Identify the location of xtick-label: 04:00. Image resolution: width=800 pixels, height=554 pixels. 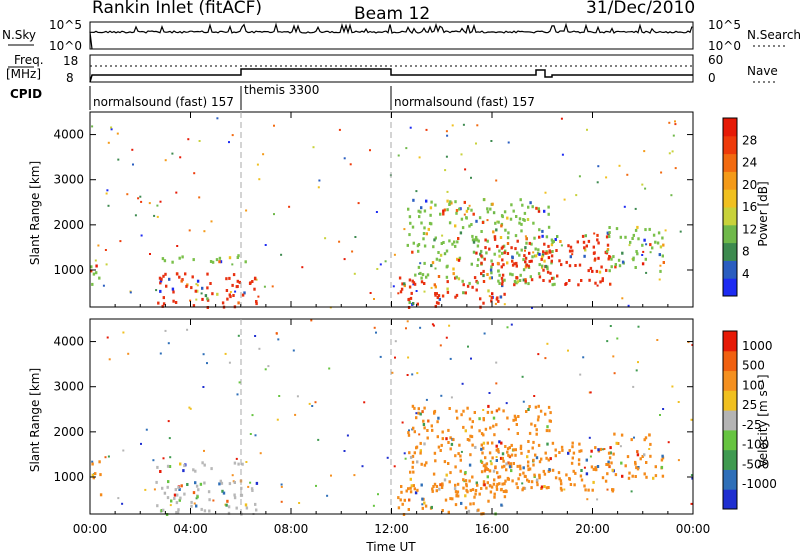
(190, 529).